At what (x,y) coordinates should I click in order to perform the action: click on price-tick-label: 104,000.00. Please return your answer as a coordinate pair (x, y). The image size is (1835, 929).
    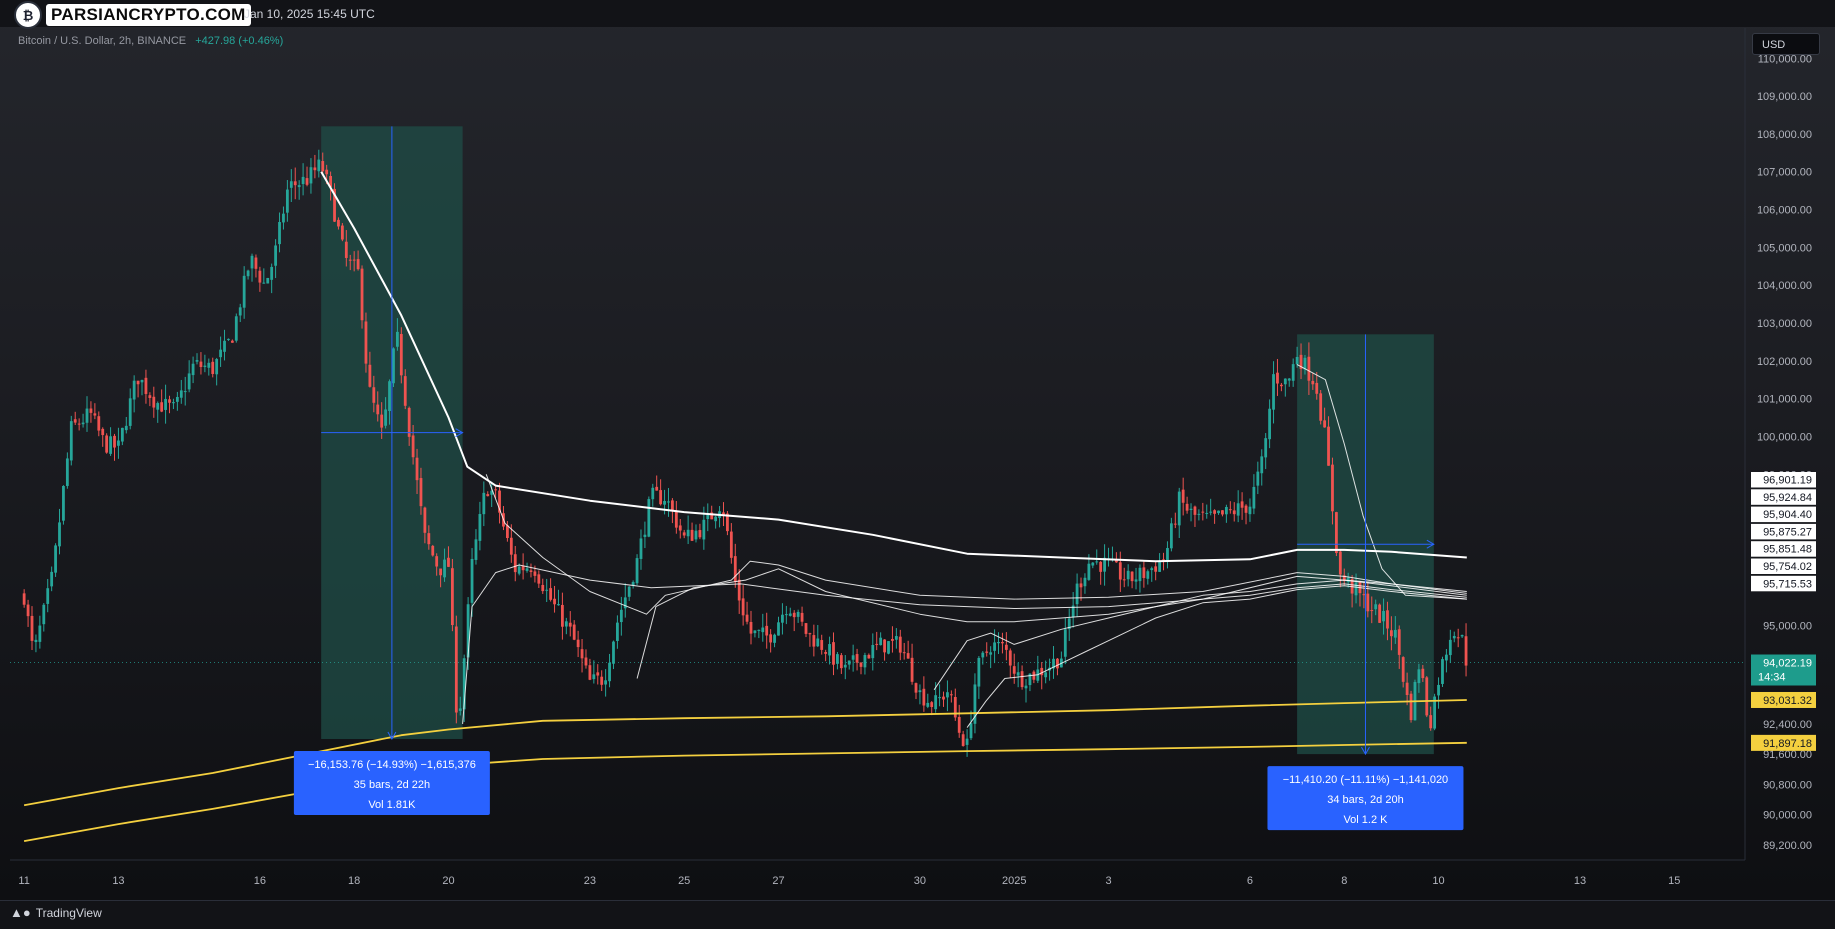
    Looking at the image, I should click on (1784, 286).